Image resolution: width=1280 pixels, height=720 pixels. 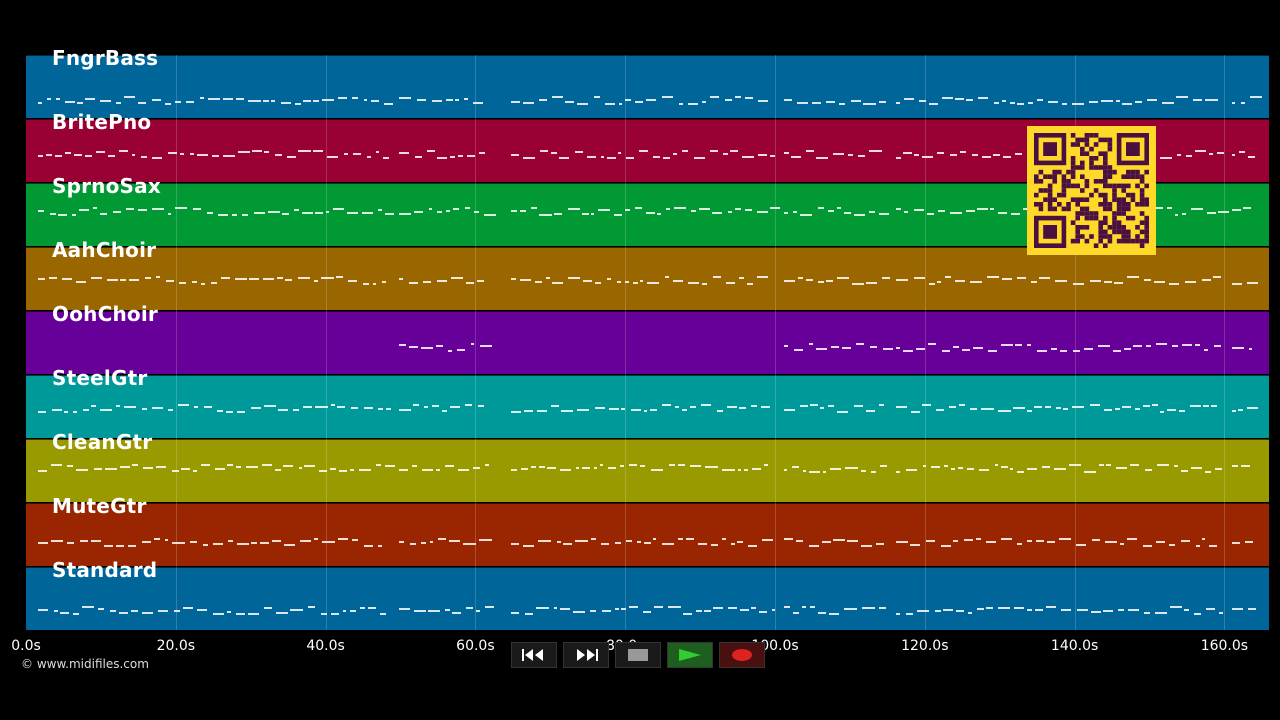 I want to click on rewind-icon, so click(x=532, y=655).